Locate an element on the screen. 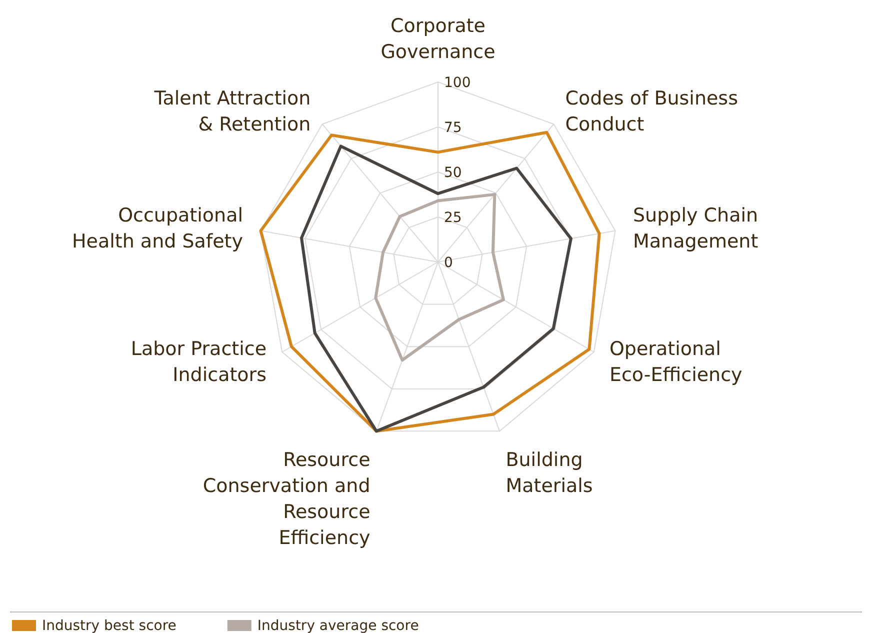 This screenshot has height=633, width=873. y-tick-label: 25 is located at coordinates (453, 218).